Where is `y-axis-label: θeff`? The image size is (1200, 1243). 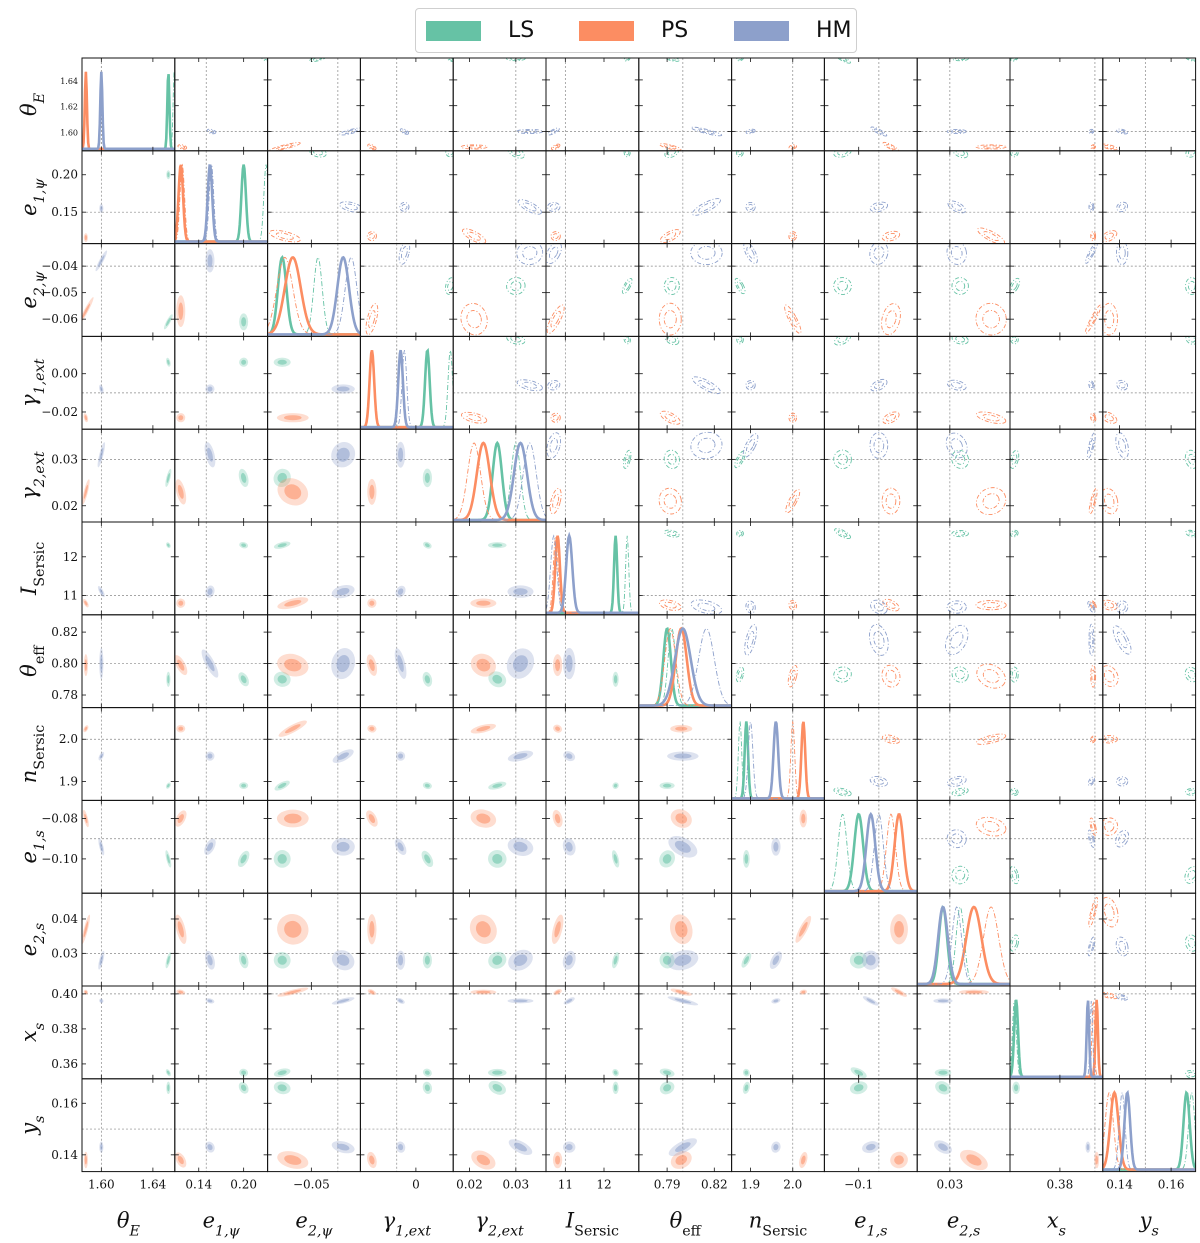 y-axis-label: θeff is located at coordinates (32, 661).